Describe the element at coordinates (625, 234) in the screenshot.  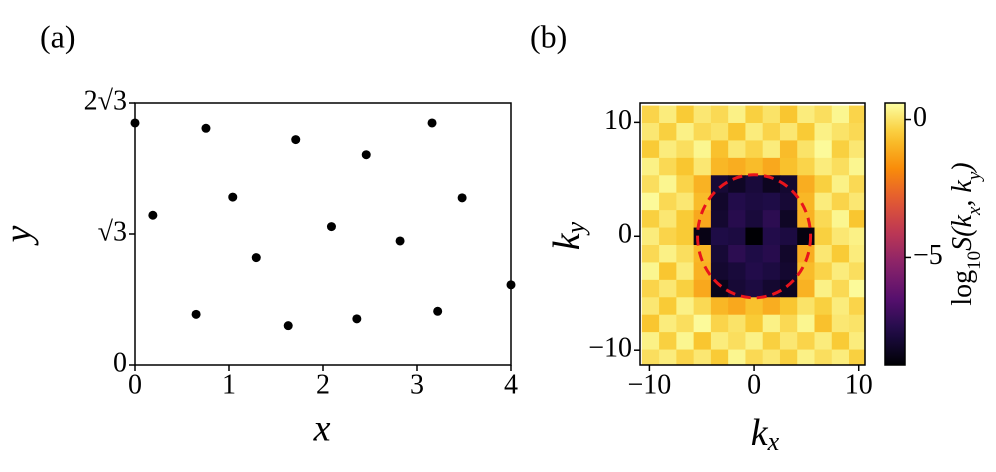
I see `y-tick-label: 0` at that location.